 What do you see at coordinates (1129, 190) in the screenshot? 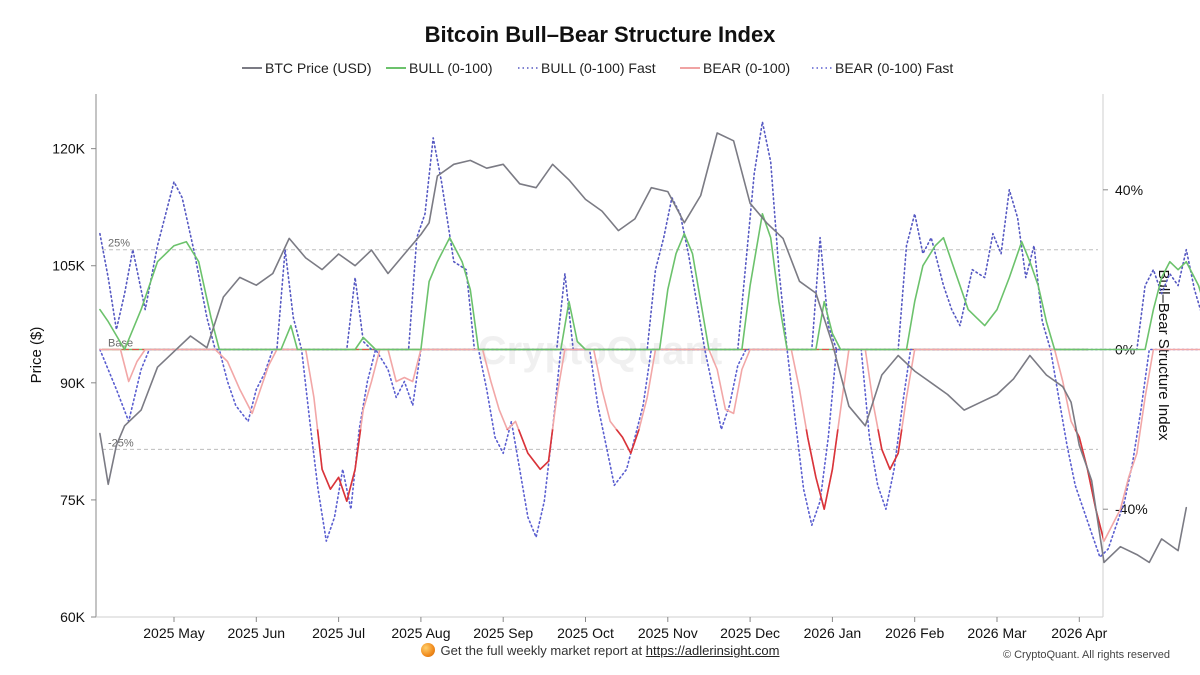
I see `y2-tick-label-0: 40%` at bounding box center [1129, 190].